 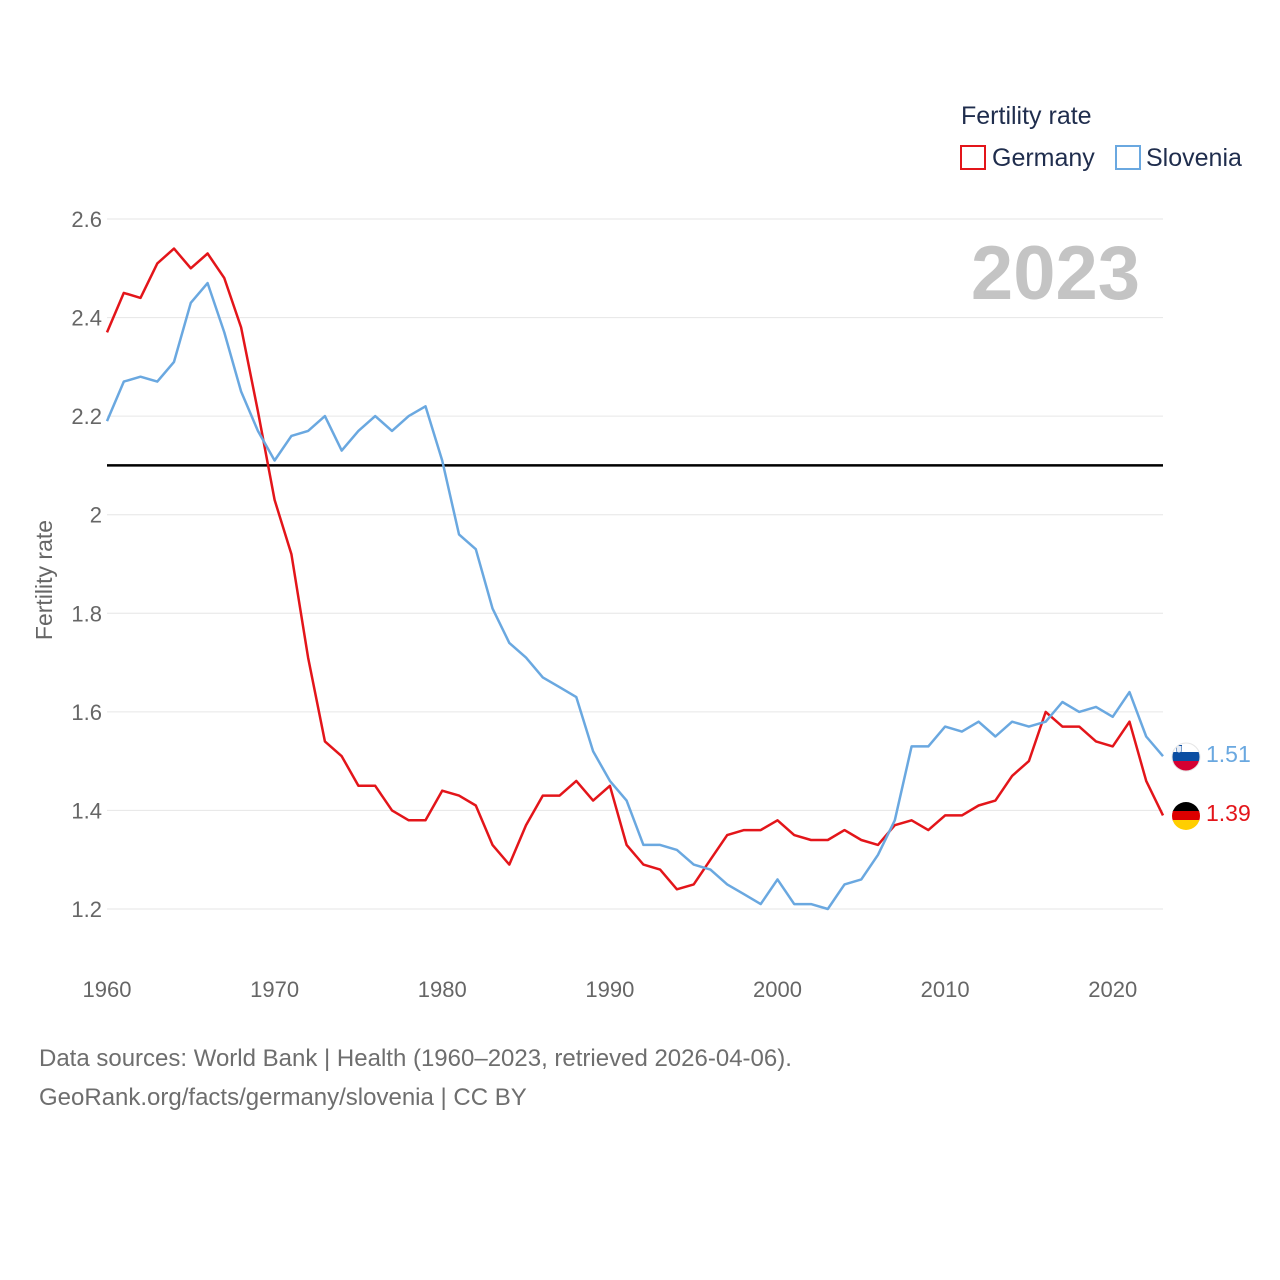 What do you see at coordinates (1055, 273) in the screenshot?
I see `year-label: 2023` at bounding box center [1055, 273].